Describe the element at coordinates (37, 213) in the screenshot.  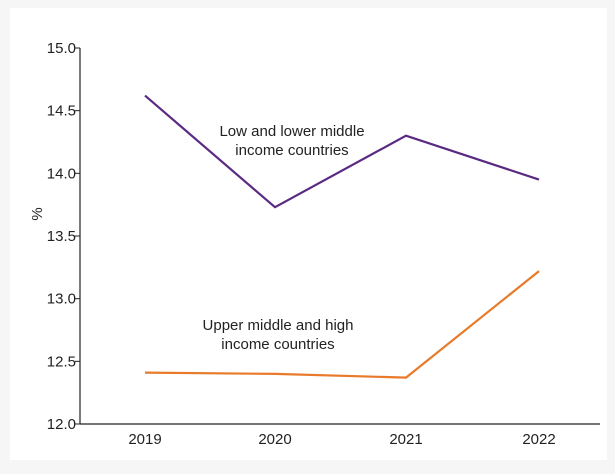
I see `y-axis-title: %` at that location.